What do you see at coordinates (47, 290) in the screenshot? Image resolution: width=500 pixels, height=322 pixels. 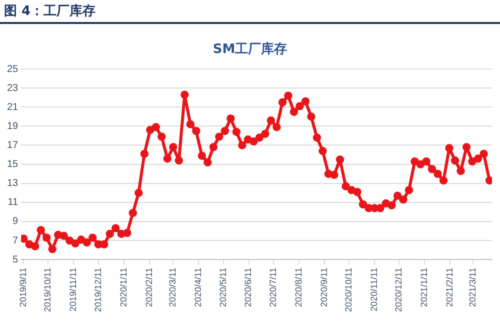 I see `x-tick-label: 2019/10/11` at bounding box center [47, 290].